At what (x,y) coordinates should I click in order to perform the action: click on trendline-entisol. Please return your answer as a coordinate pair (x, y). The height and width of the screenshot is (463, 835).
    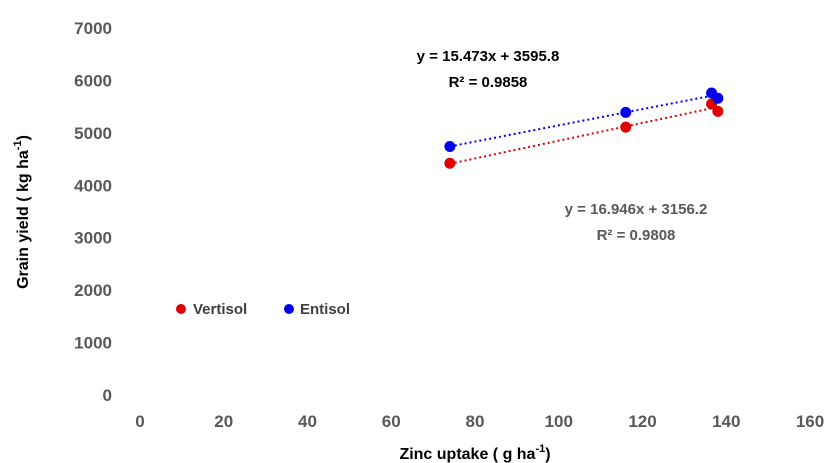
    Looking at the image, I should click on (584, 120).